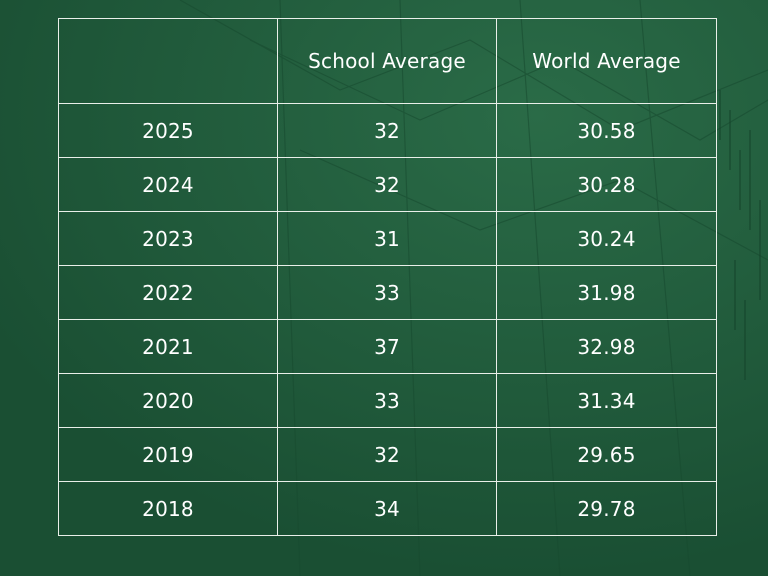  What do you see at coordinates (606, 508) in the screenshot?
I see `world-average-cell: 29.78` at bounding box center [606, 508].